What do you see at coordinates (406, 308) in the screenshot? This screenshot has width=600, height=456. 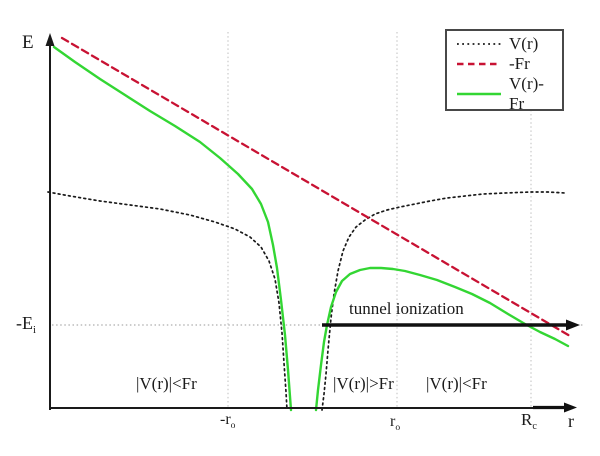 I see `tunnel-ionization-annotation: tunnel ionization` at bounding box center [406, 308].